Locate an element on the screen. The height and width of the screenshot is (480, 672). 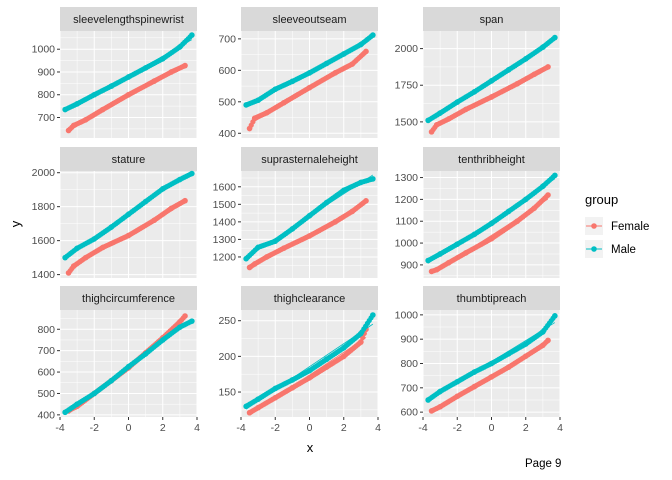
y-tick-label: 1750 is located at coordinates (407, 86).